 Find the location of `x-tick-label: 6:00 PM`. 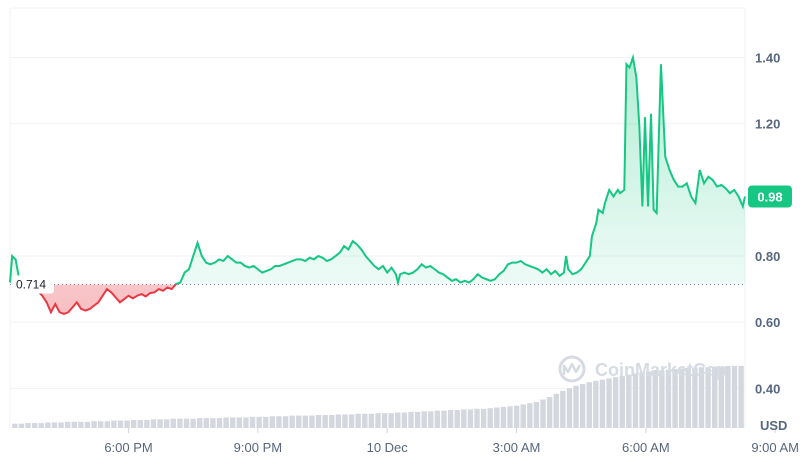

x-tick-label: 6:00 PM is located at coordinates (128, 447).